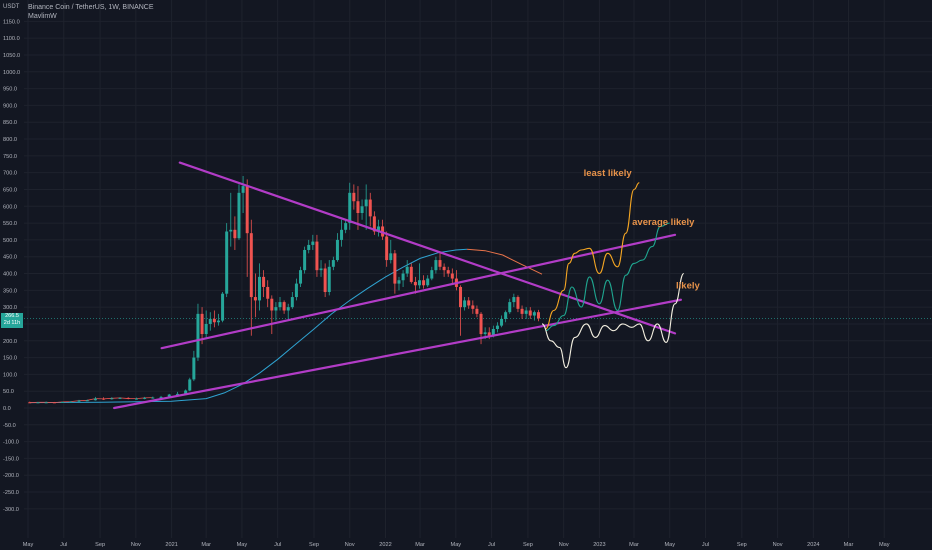 The height and width of the screenshot is (550, 932). Describe the element at coordinates (11, 459) in the screenshot. I see `y-tick-label: -150.0` at that location.